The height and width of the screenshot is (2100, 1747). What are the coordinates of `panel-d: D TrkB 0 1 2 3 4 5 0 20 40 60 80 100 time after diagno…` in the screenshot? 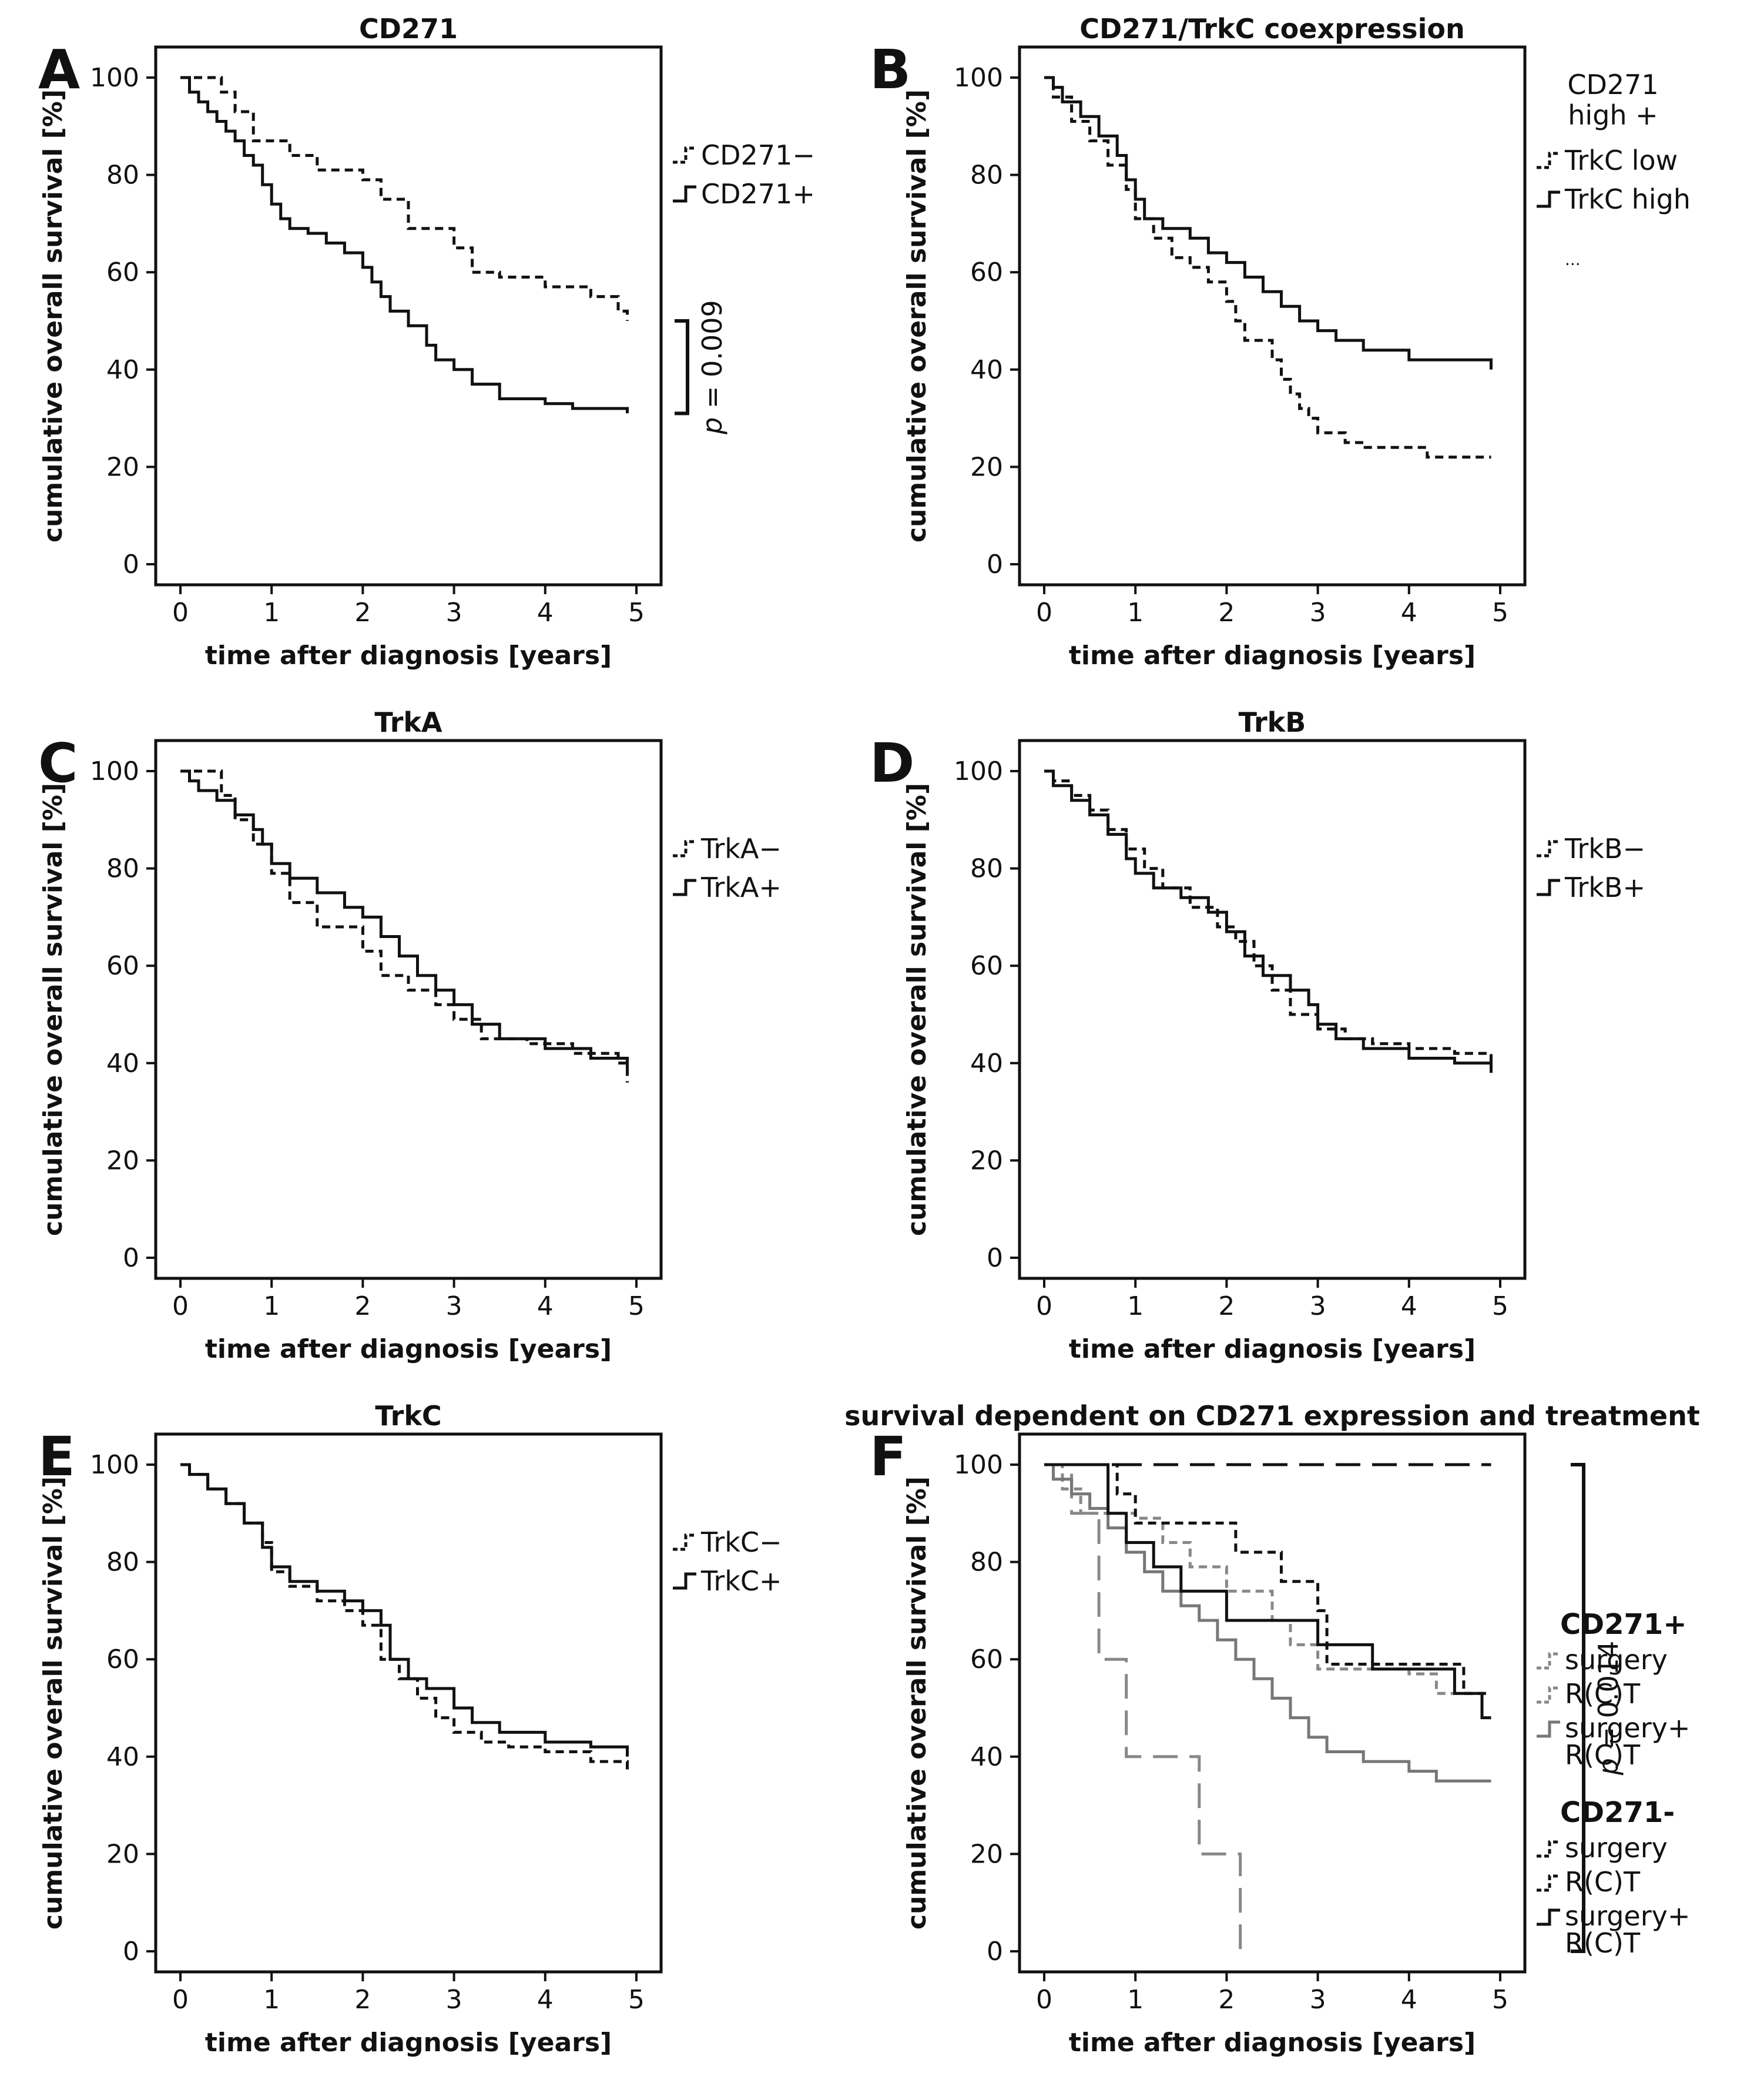 It's located at (1257, 1035).